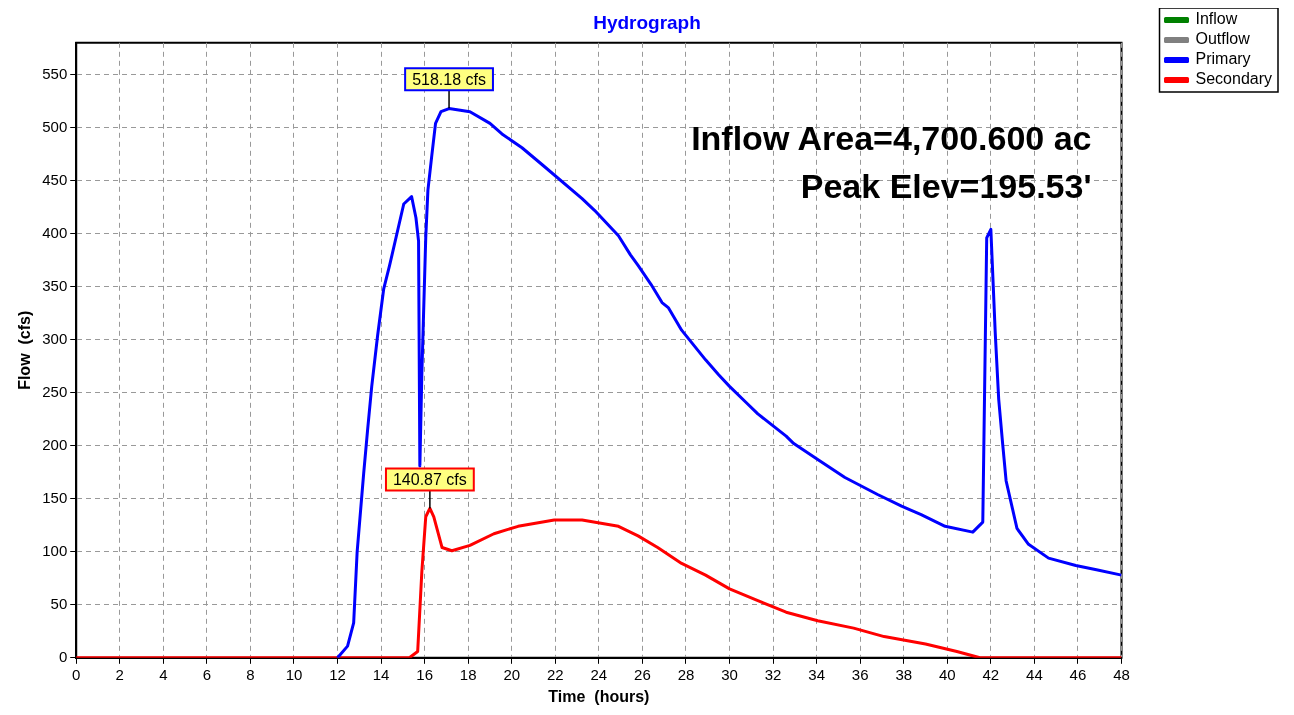  Describe the element at coordinates (76, 674) in the screenshot. I see `x-tick-label: 0` at that location.